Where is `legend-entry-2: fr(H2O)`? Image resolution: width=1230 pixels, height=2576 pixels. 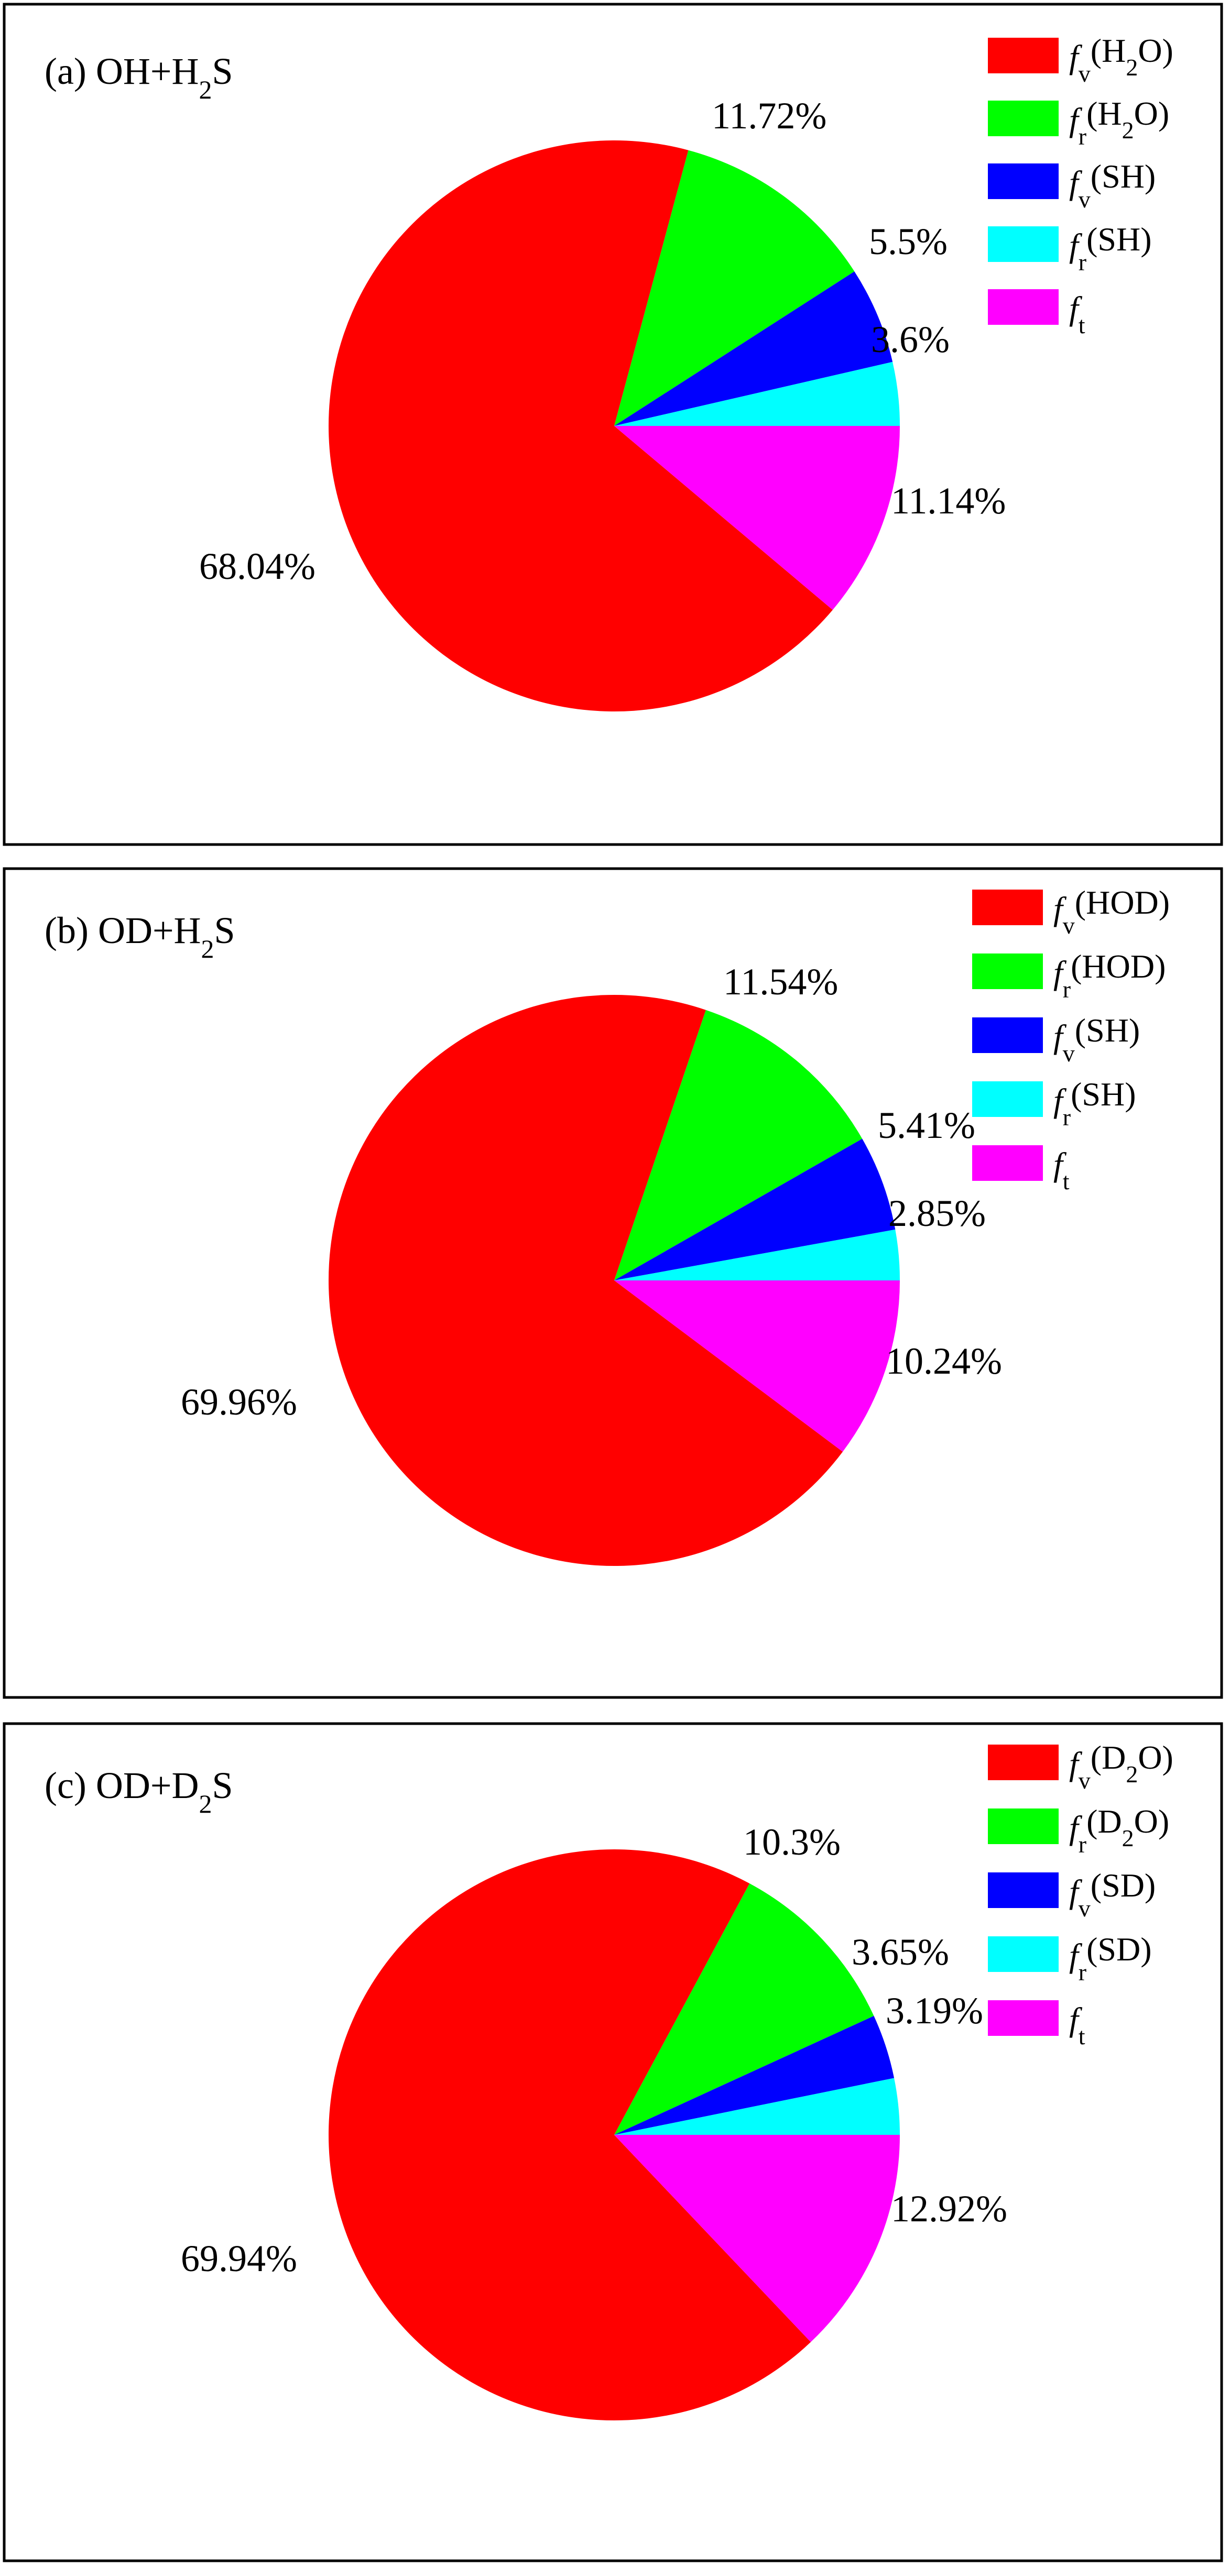
legend-entry-2: fr(H2O) is located at coordinates (1119, 122).